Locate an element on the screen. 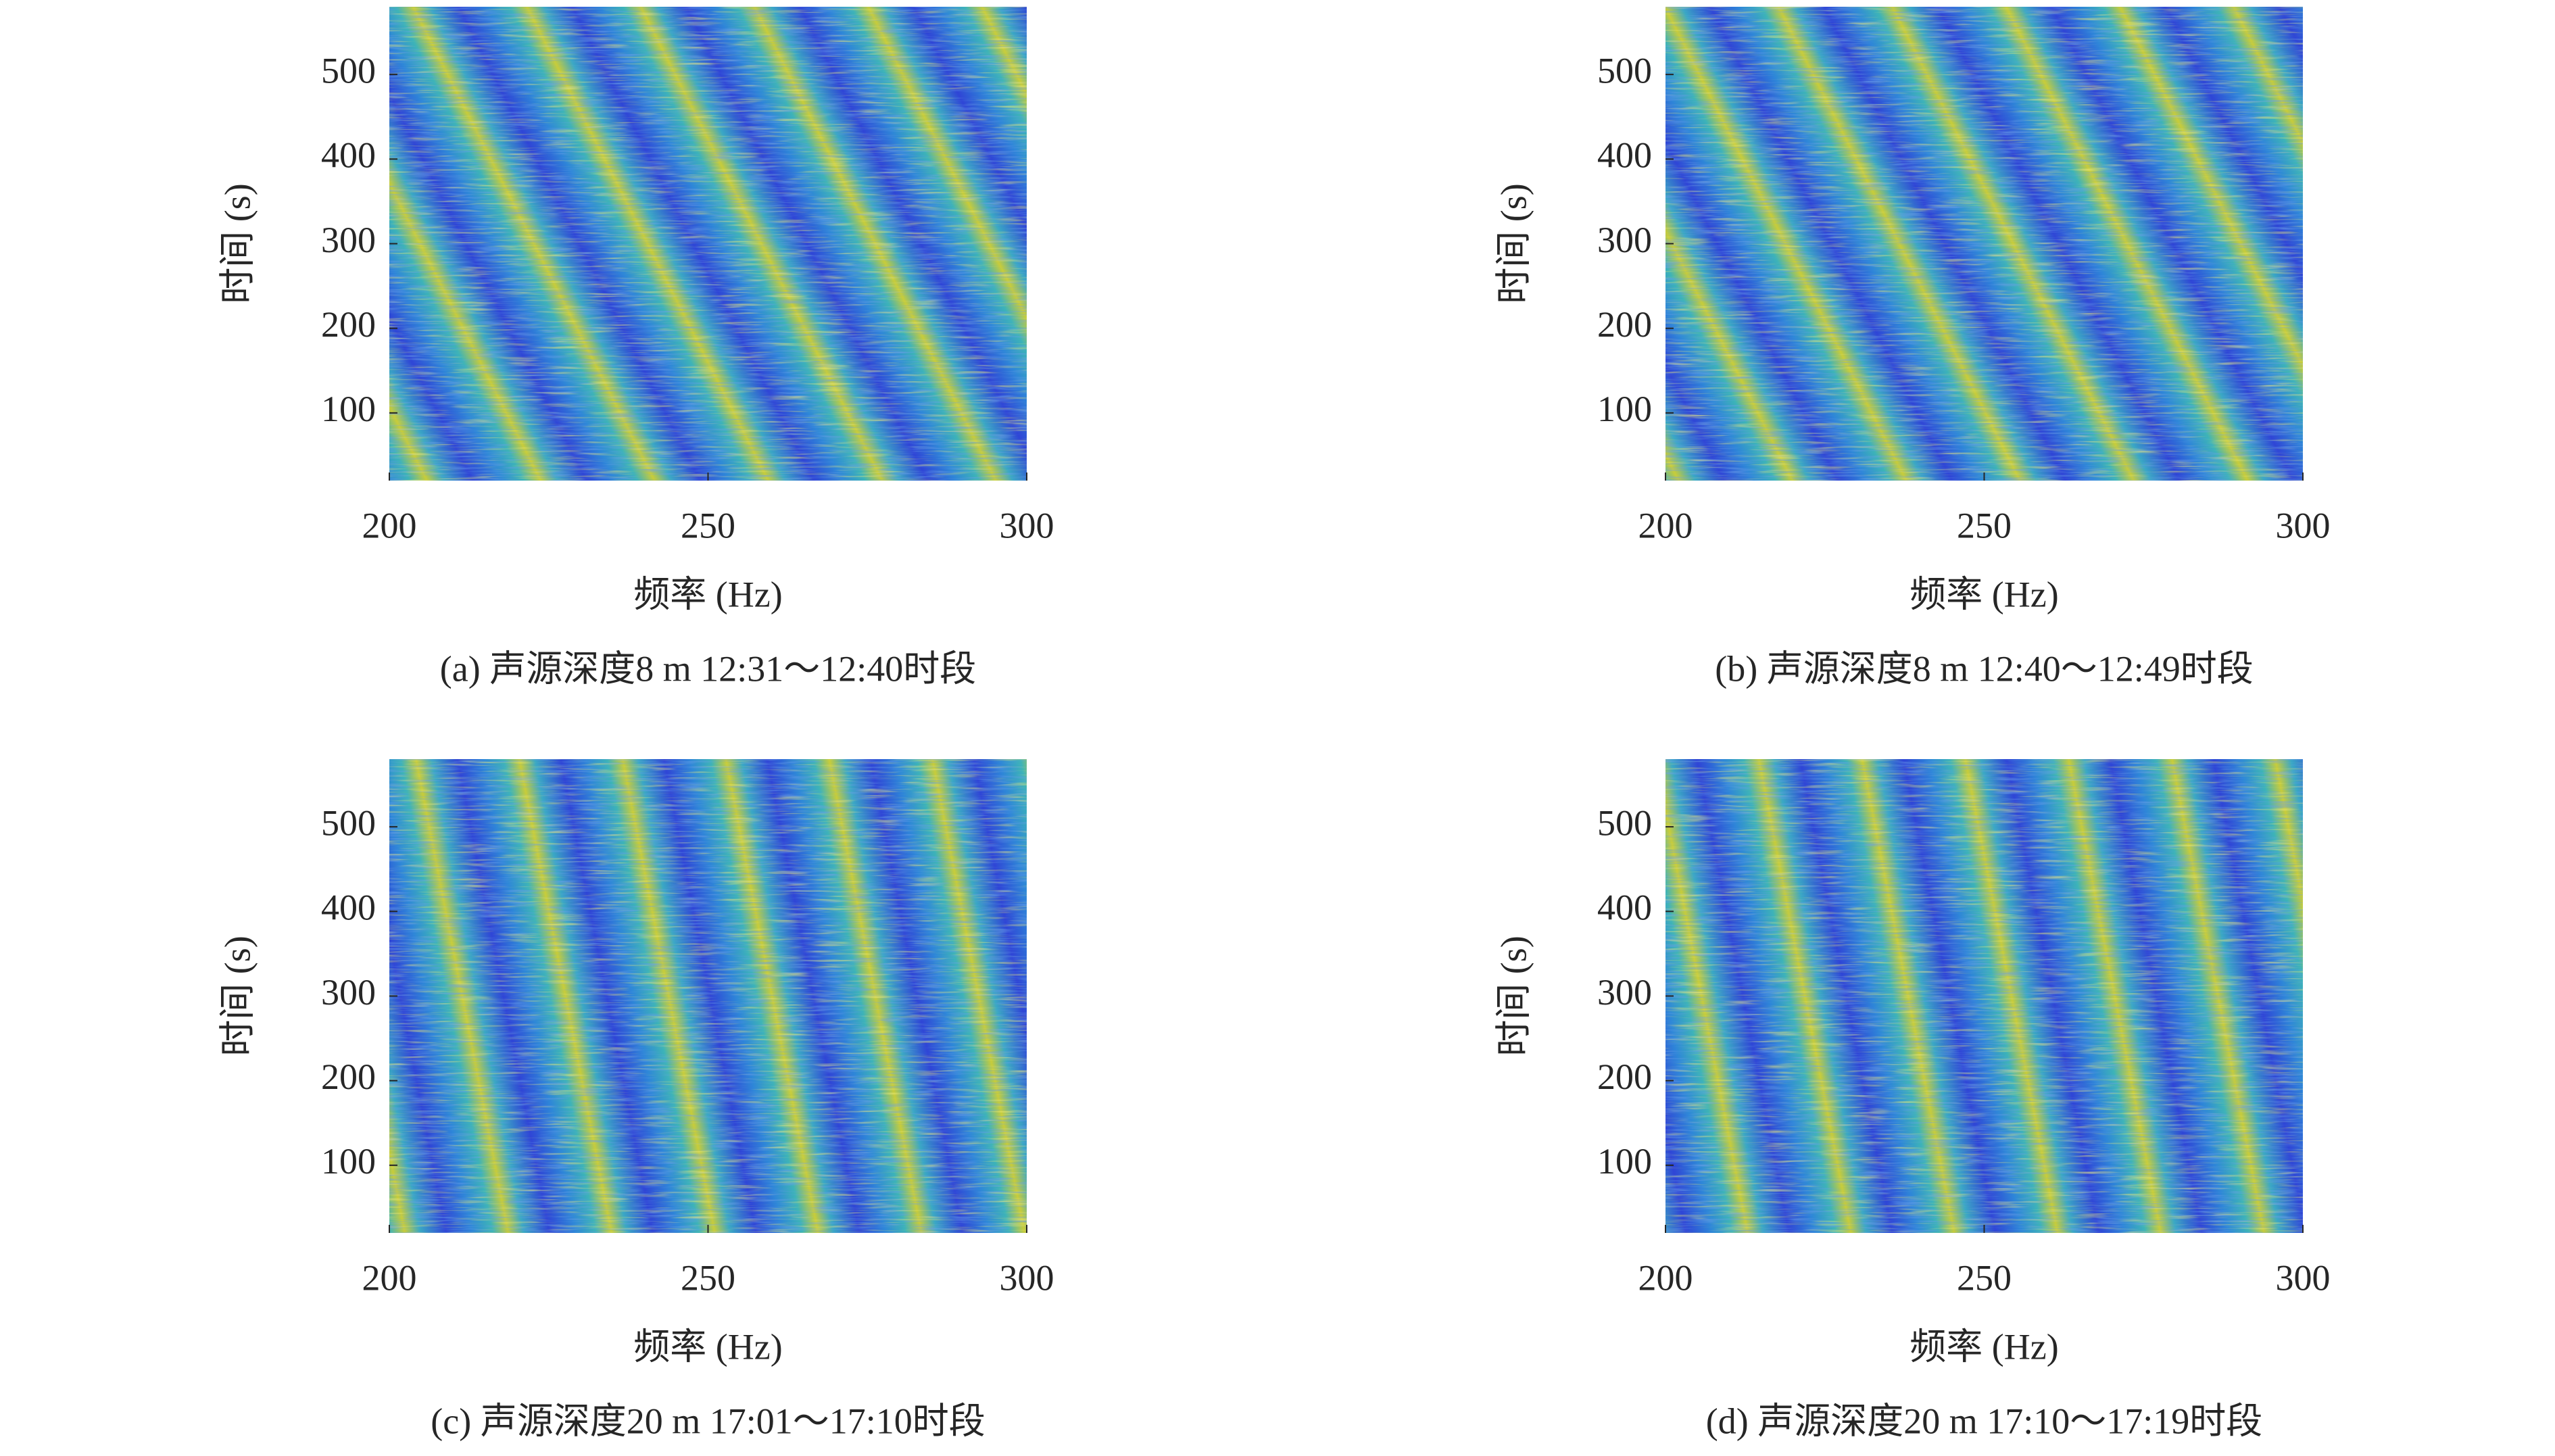  caption: (b) 声源深度8 m 12:40～12:49时段 is located at coordinates (1984, 668).